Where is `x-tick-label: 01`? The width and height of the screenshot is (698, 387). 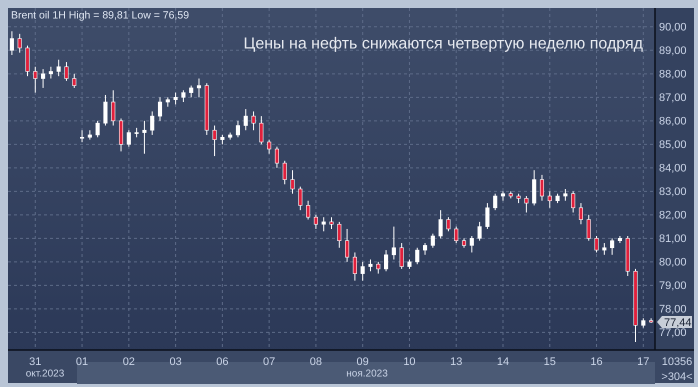
x-tick-label: 01 is located at coordinates (82, 362).